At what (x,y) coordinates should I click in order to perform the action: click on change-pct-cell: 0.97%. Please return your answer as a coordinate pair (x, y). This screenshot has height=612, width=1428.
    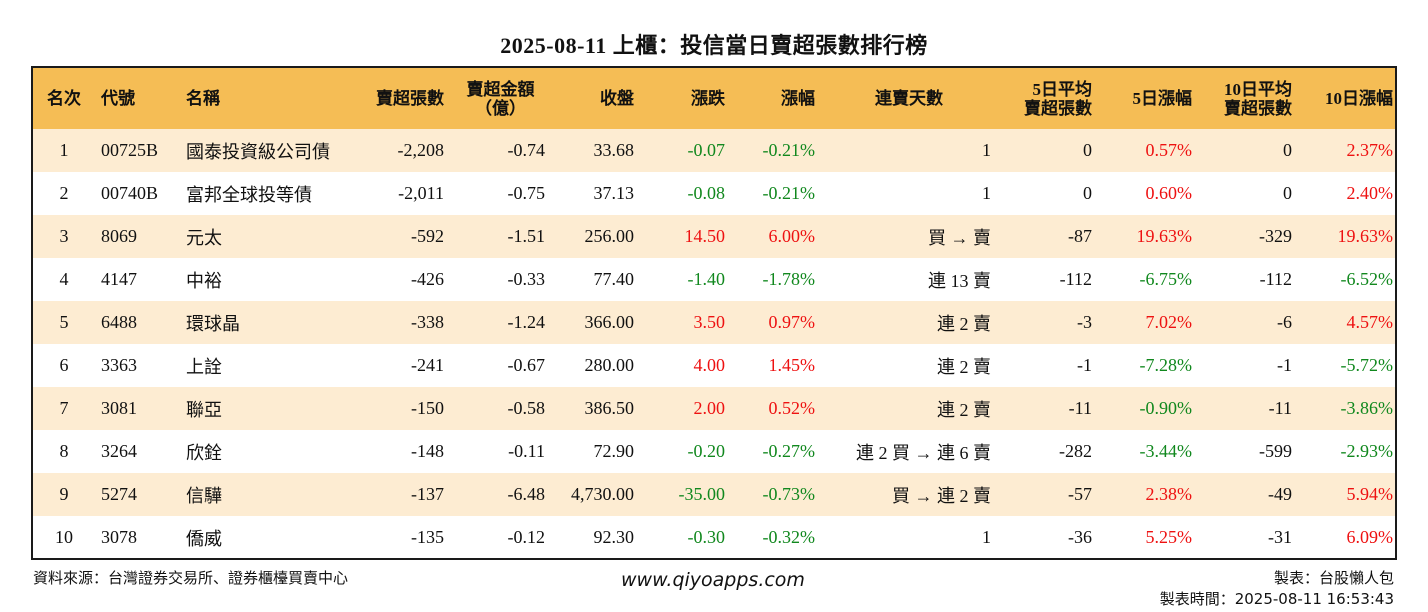
    Looking at the image, I should click on (792, 322).